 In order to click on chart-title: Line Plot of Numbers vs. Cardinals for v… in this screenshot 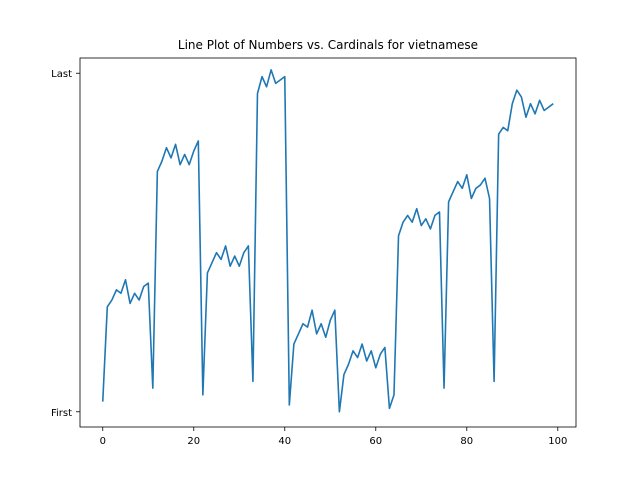, I will do `click(328, 45)`.